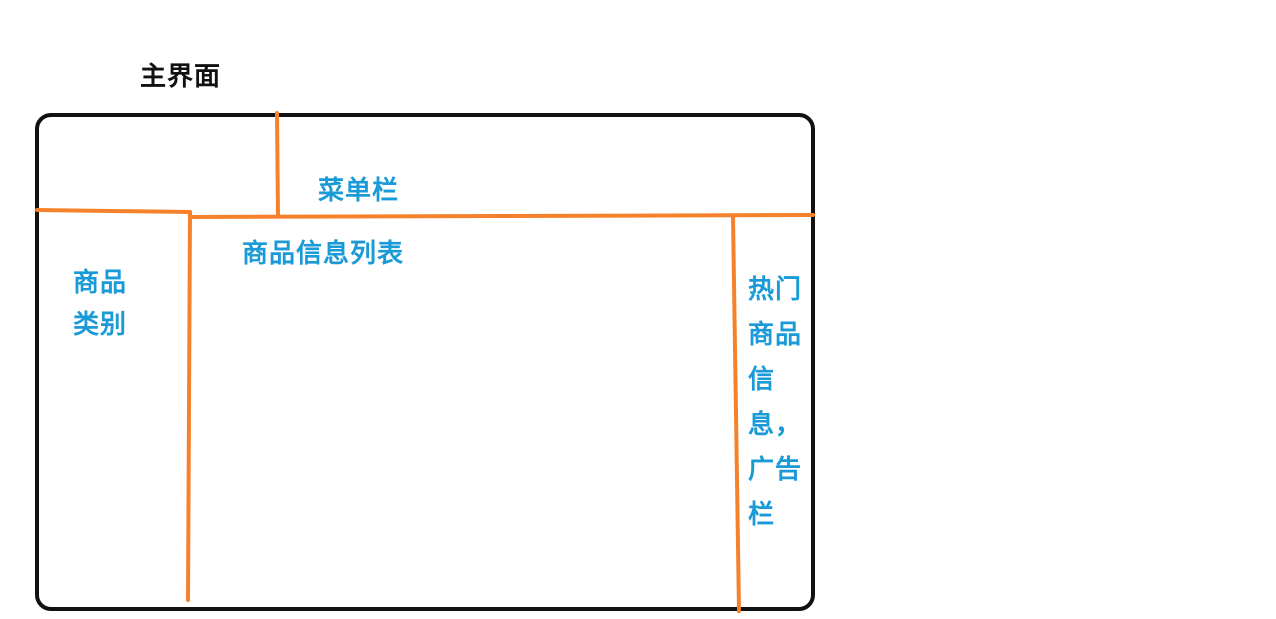  What do you see at coordinates (113, 211) in the screenshot?
I see `category-top-divider` at bounding box center [113, 211].